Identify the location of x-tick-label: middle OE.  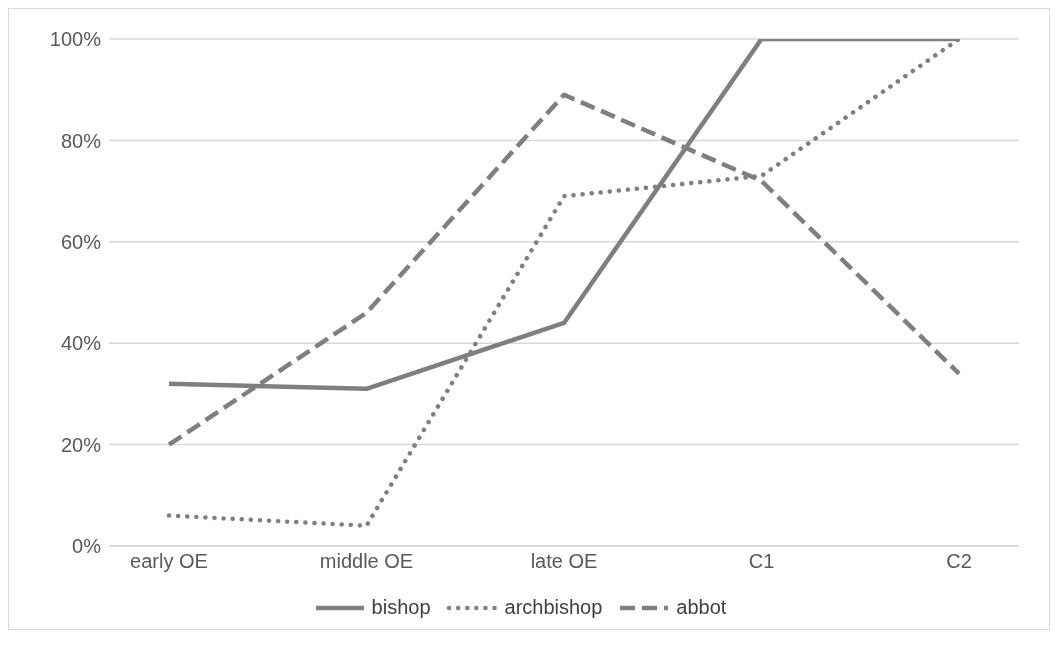
(366, 561).